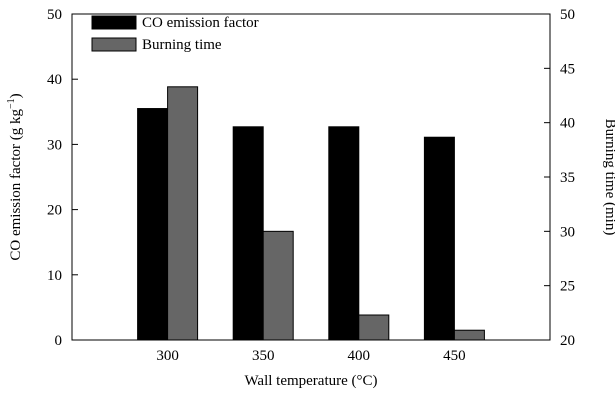 This screenshot has height=398, width=615. Describe the element at coordinates (567, 15) in the screenshot. I see `right-axis-tick-label: 50` at that location.